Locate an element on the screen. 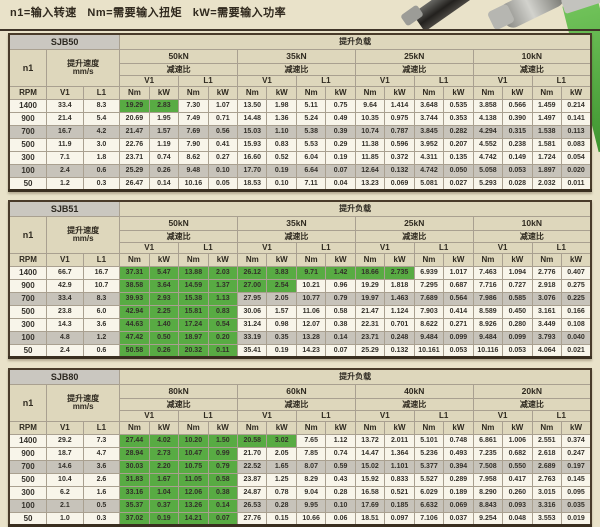  value-cell: 0.566 is located at coordinates (517, 105).